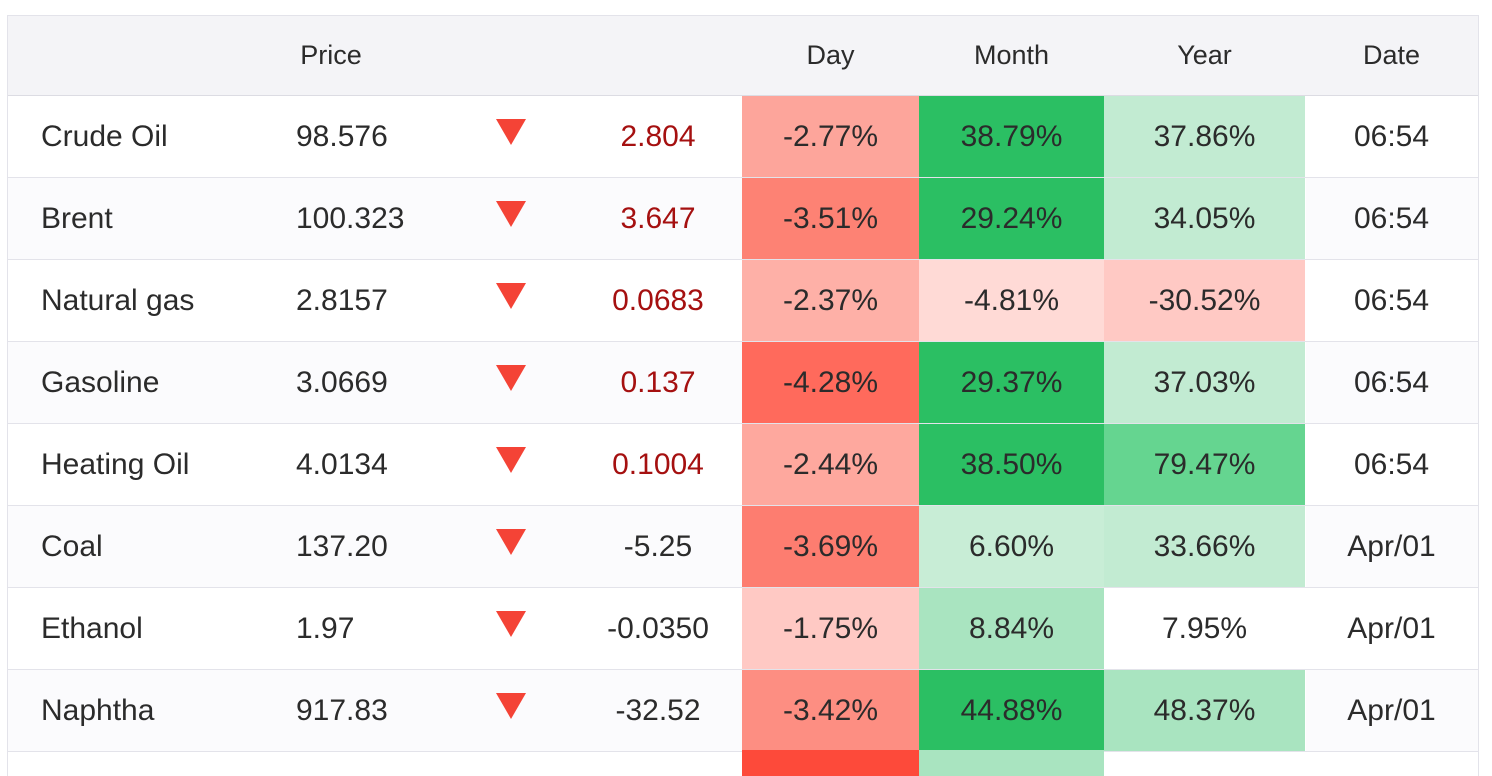 This screenshot has height=776, width=1492. What do you see at coordinates (98, 710) in the screenshot?
I see `commodity-name: Naphtha` at bounding box center [98, 710].